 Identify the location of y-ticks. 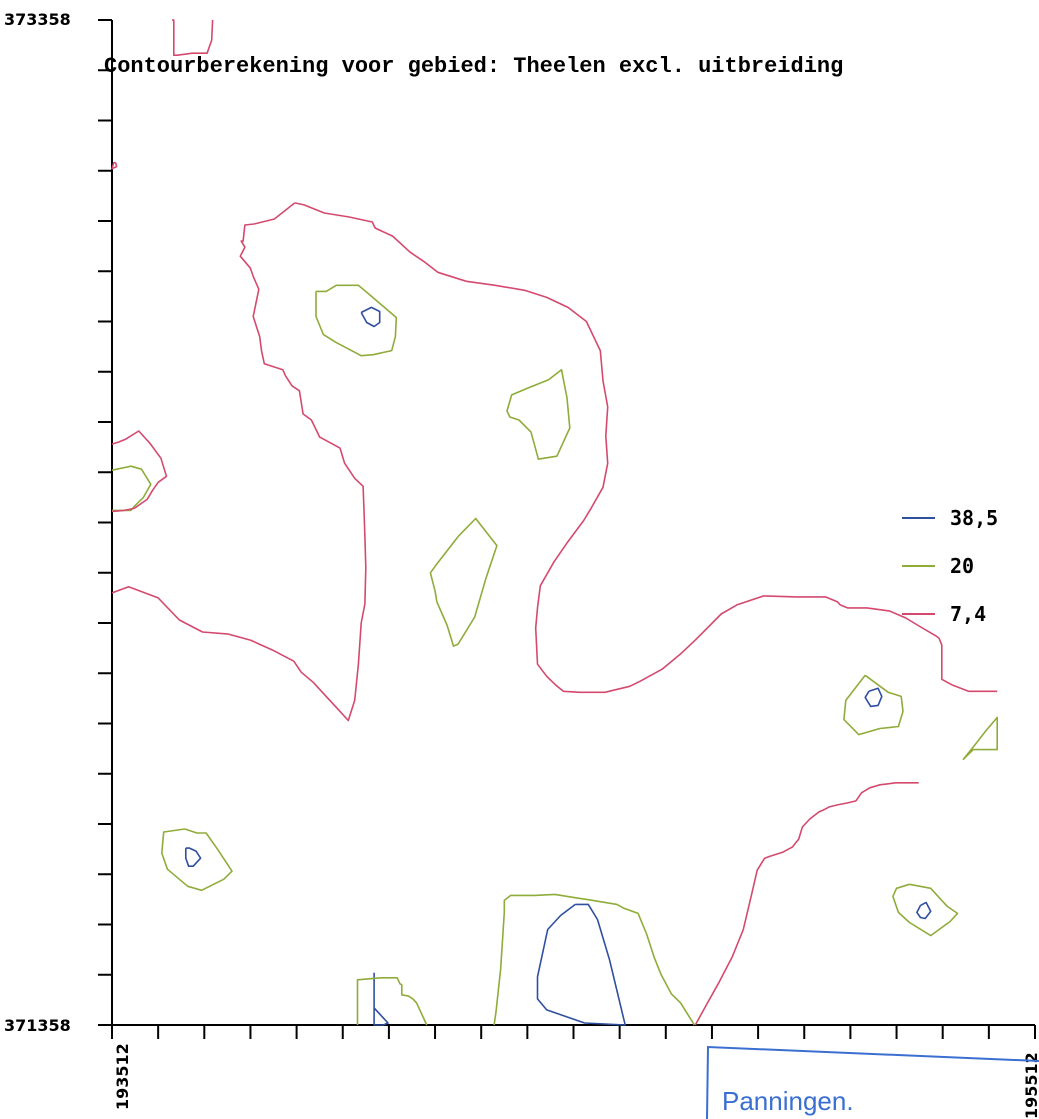
(105, 522).